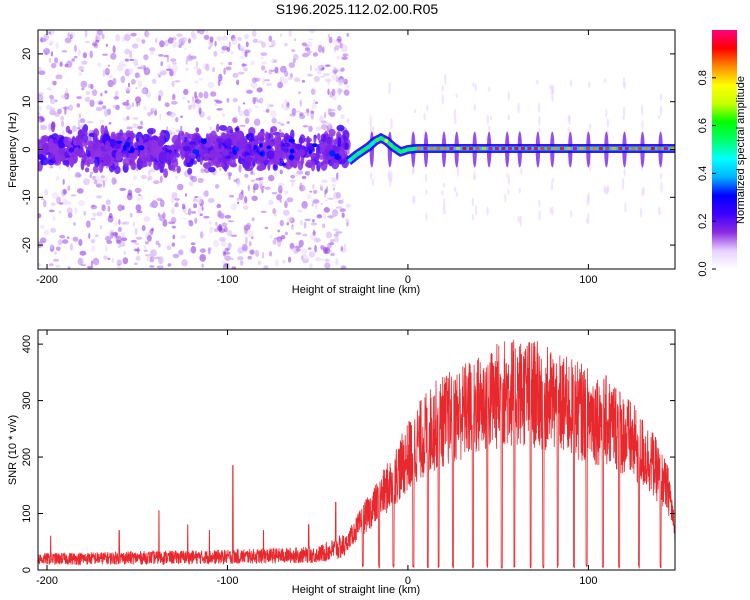 The width and height of the screenshot is (750, 600). Describe the element at coordinates (13, 150) in the screenshot. I see `spectrogram-y-label: Frequency (Hz)` at that location.